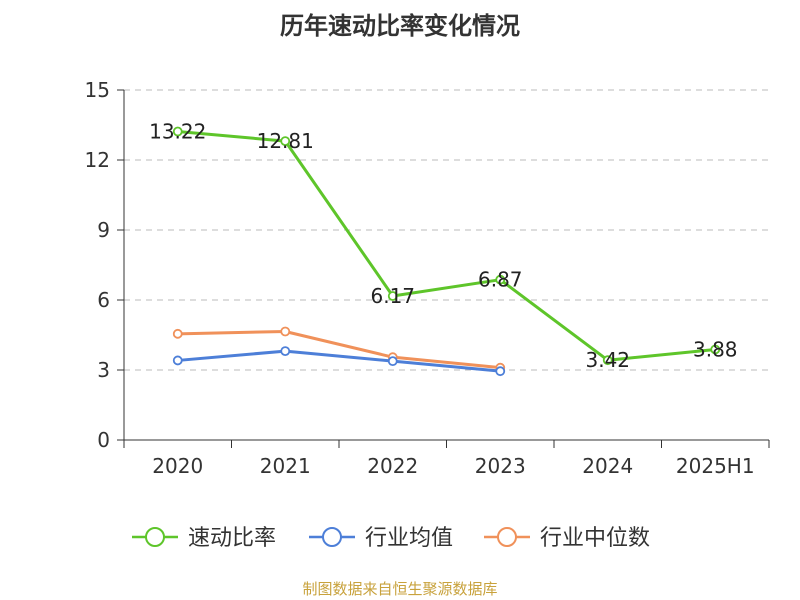  I want to click on x-tick-label: 2024, so click(607, 466).